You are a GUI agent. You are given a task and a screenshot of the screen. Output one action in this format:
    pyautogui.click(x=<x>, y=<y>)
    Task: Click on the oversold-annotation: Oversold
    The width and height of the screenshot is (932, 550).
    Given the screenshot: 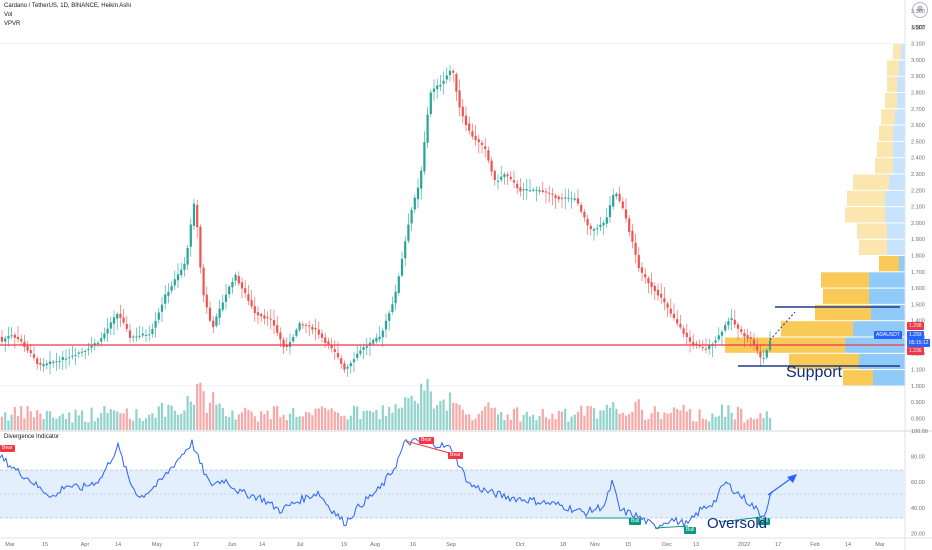 What is the action you would take?
    pyautogui.click(x=737, y=523)
    